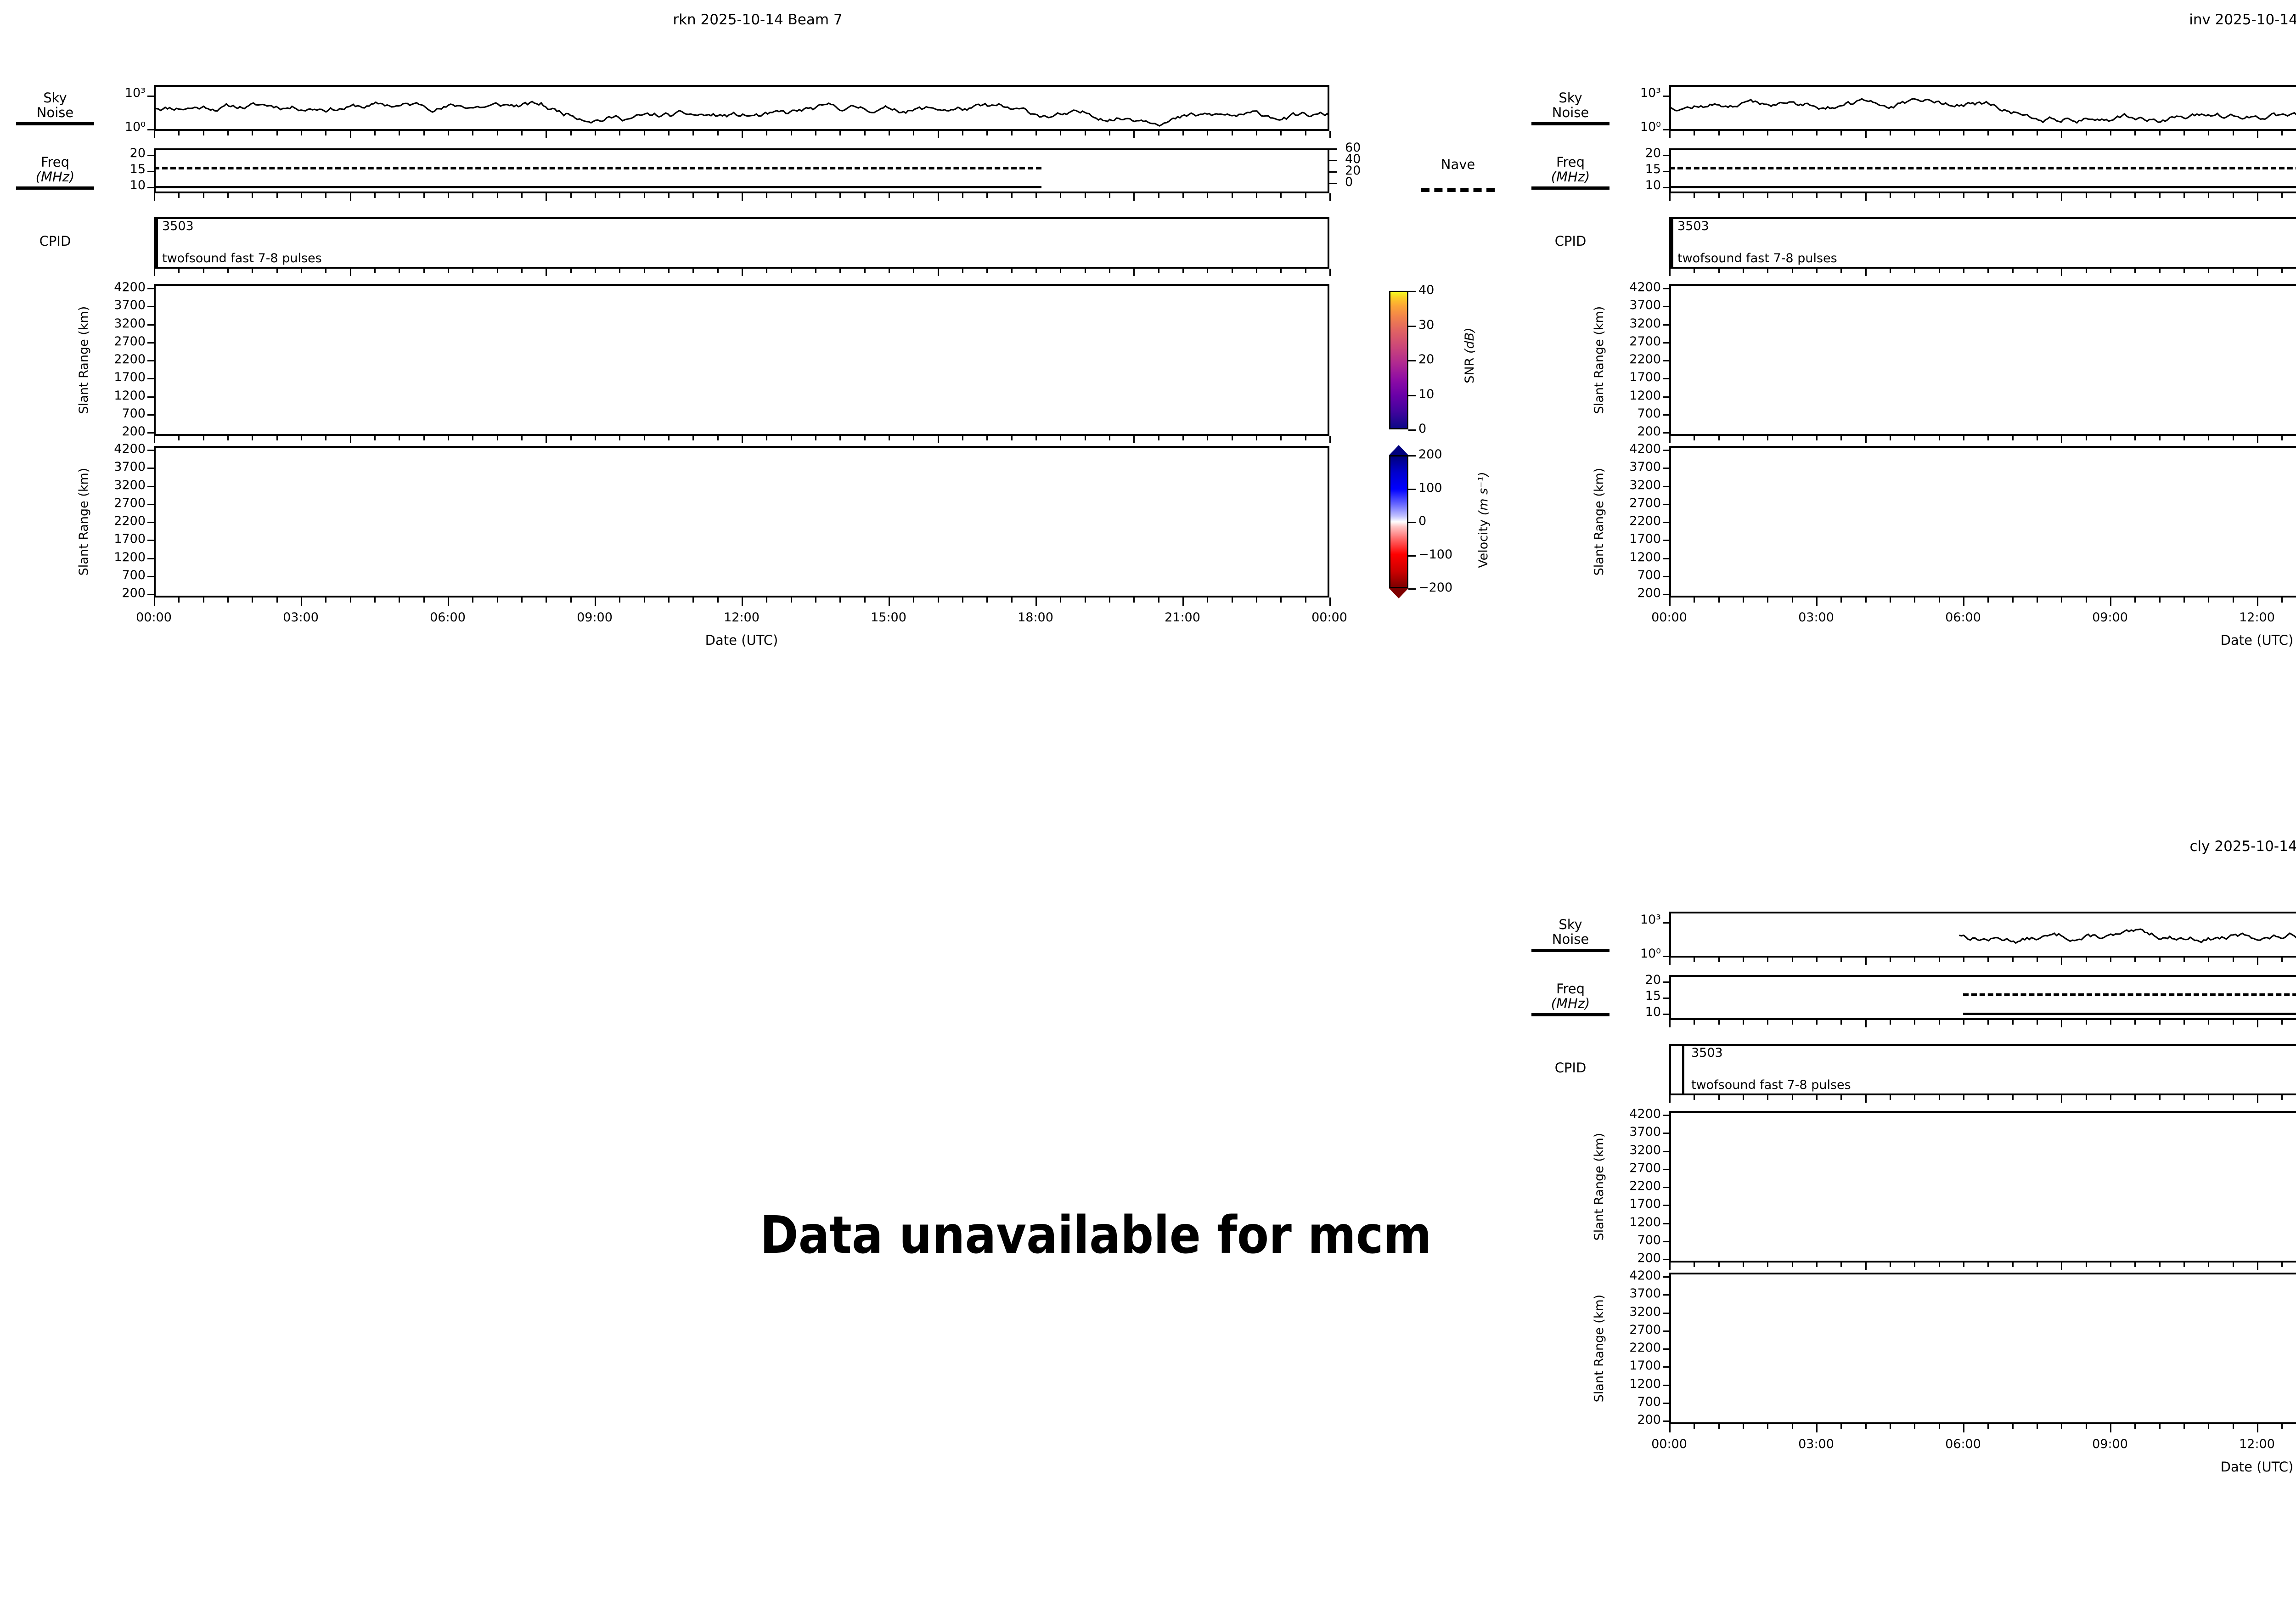 This screenshot has height=1612, width=2296. Describe the element at coordinates (1570, 950) in the screenshot. I see `sky-noise-label-underline` at that location.